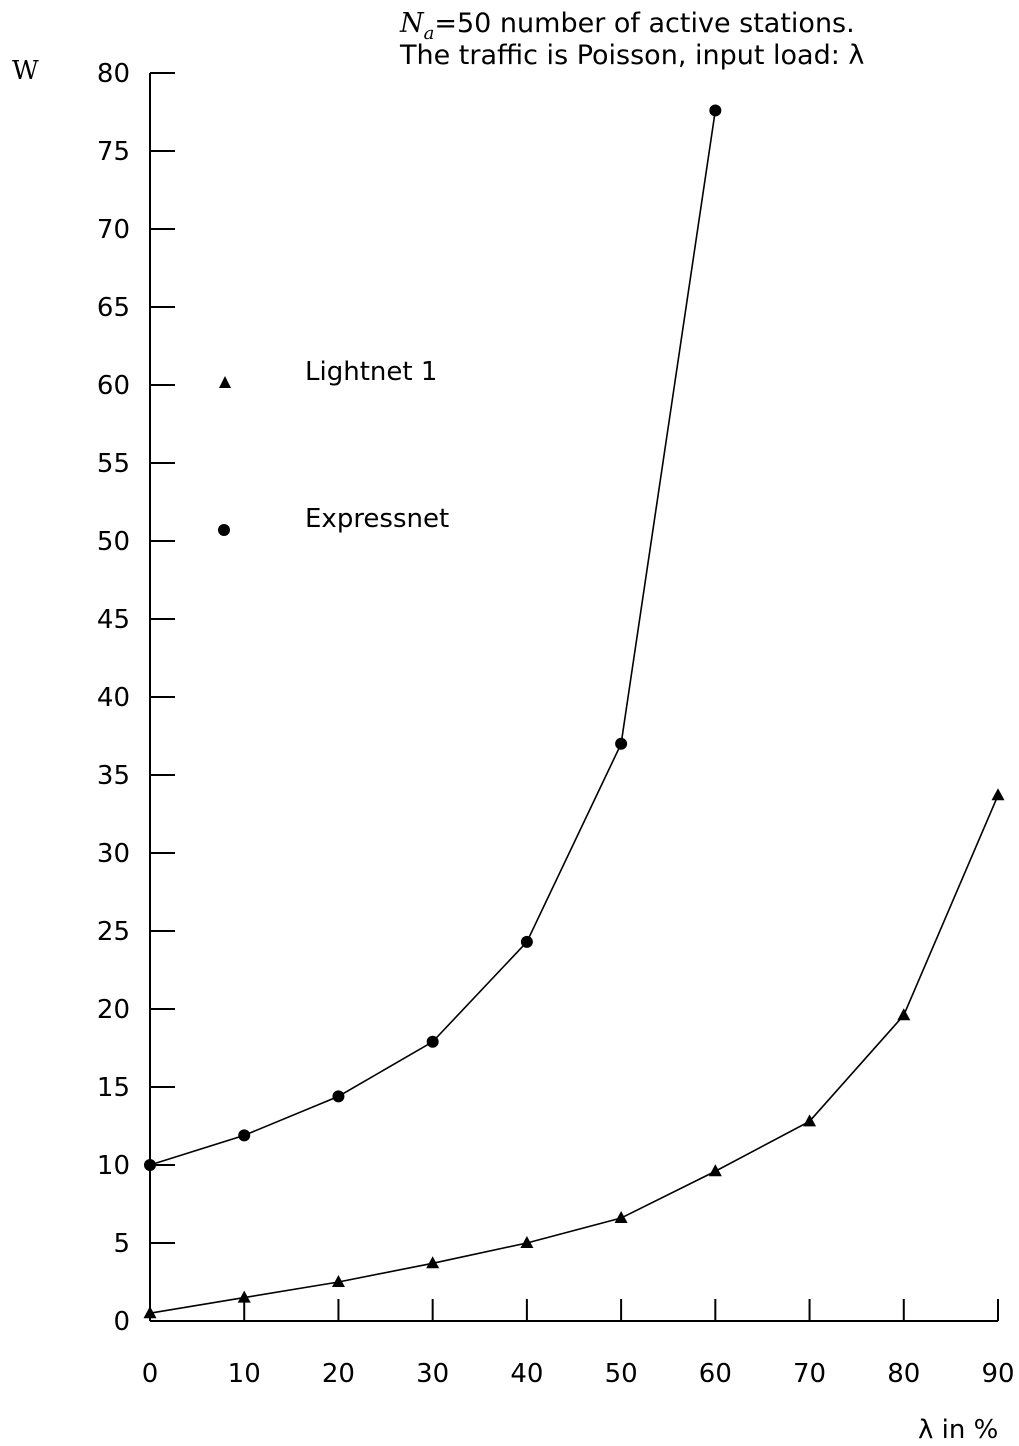  I want to click on legend-circle-marker, so click(224, 530).